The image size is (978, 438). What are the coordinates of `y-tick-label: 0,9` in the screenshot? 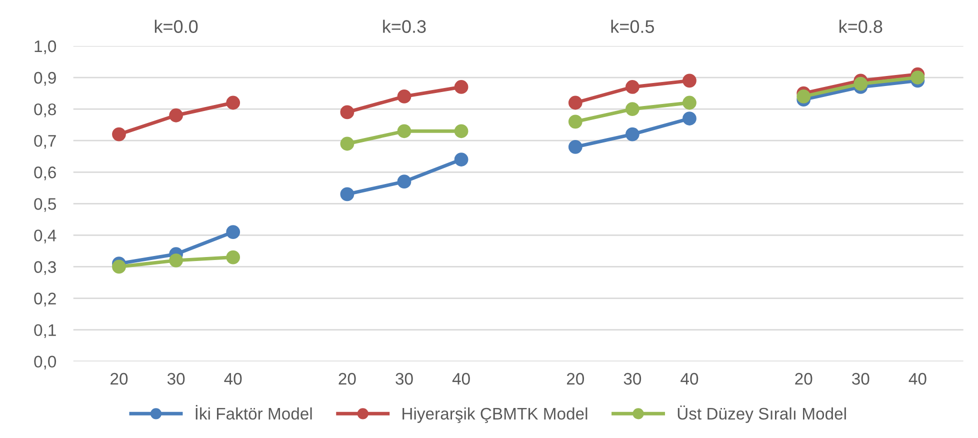 It's located at (45, 79).